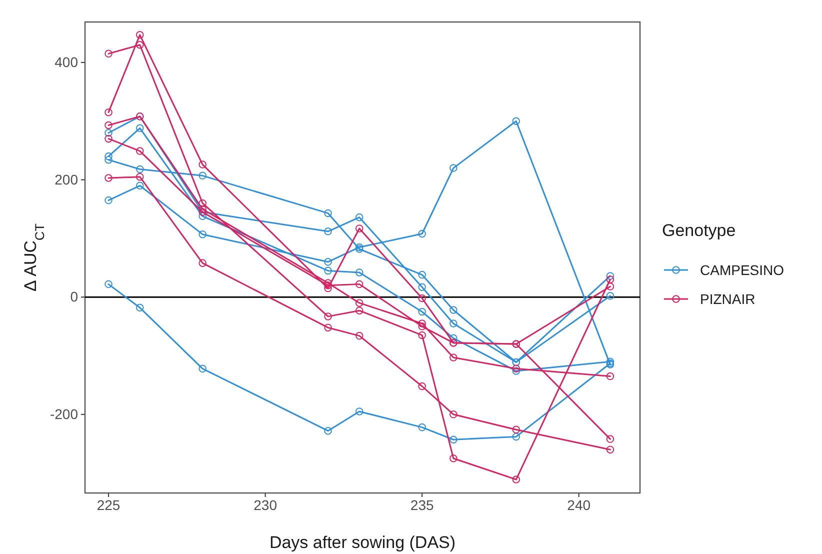 This screenshot has width=822, height=554. I want to click on legend-title: Genotype, so click(699, 230).